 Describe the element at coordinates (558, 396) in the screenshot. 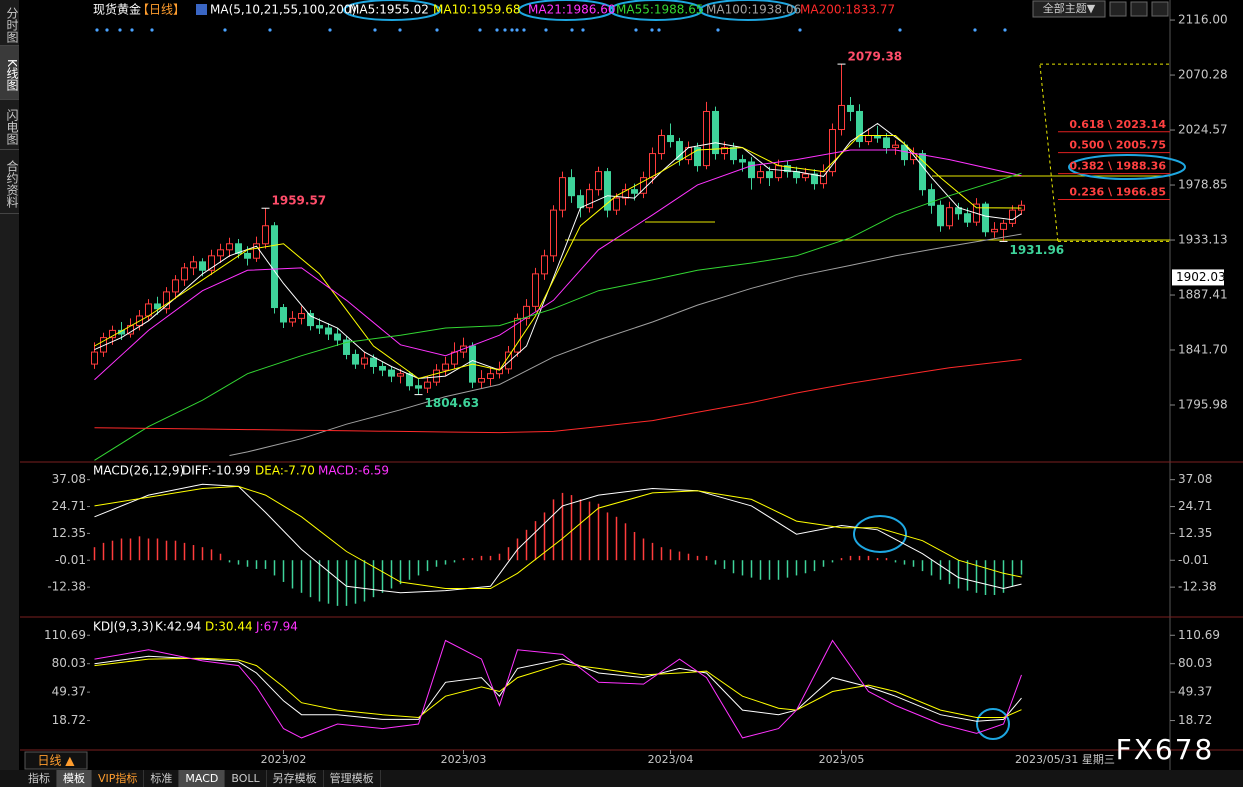

I see `ma-line` at that location.